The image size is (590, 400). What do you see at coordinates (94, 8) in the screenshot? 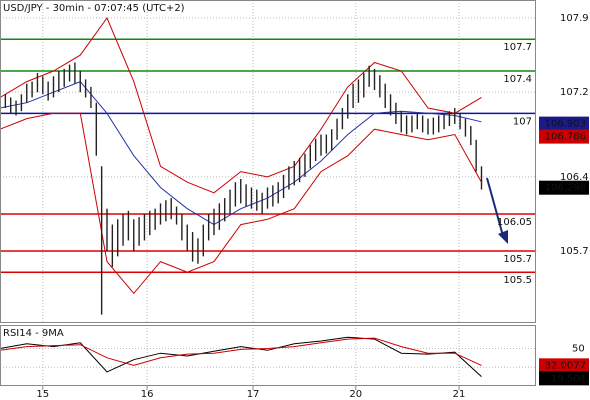
I see `chart-title: USD/JPY - 30min - 07:07:45 (UTC+2)` at bounding box center [94, 8].